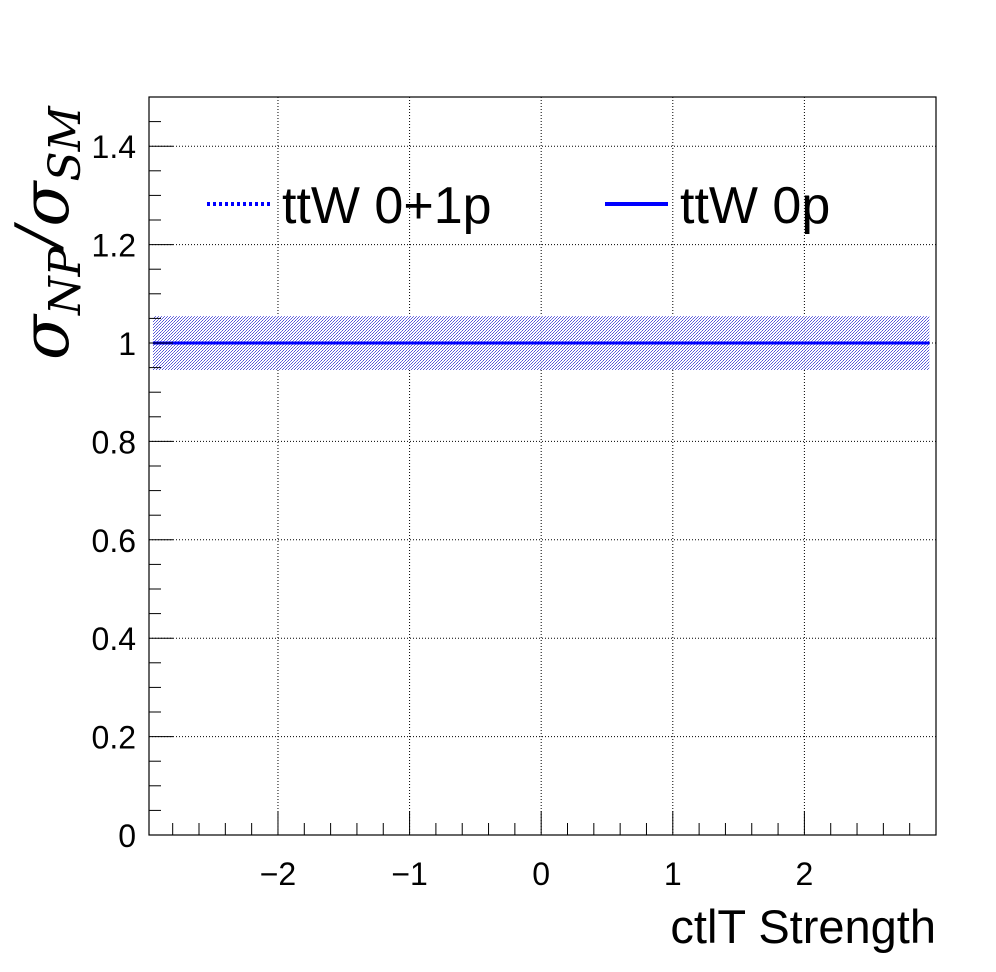 The width and height of the screenshot is (996, 972). Describe the element at coordinates (45, 336) in the screenshot. I see `y-label-sigma-np: σ` at that location.